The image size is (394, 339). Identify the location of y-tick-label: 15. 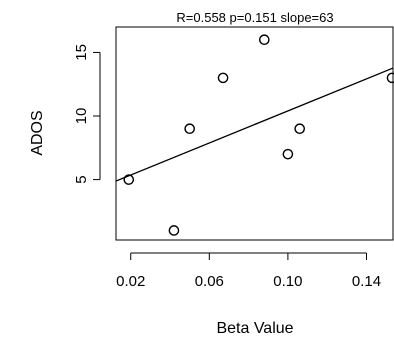
(81, 52).